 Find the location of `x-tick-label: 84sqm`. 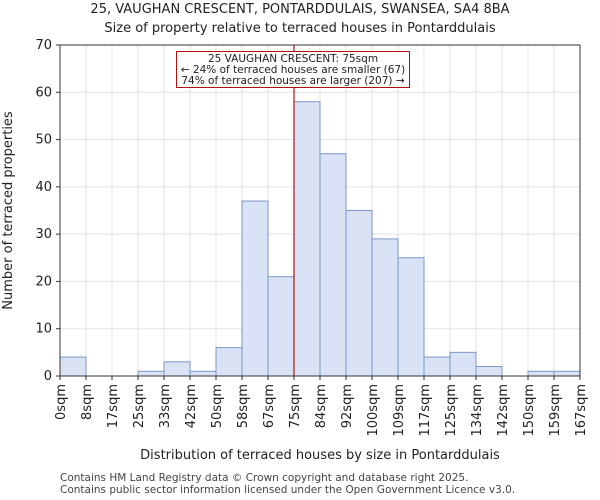

x-tick-label: 84sqm is located at coordinates (321, 406).